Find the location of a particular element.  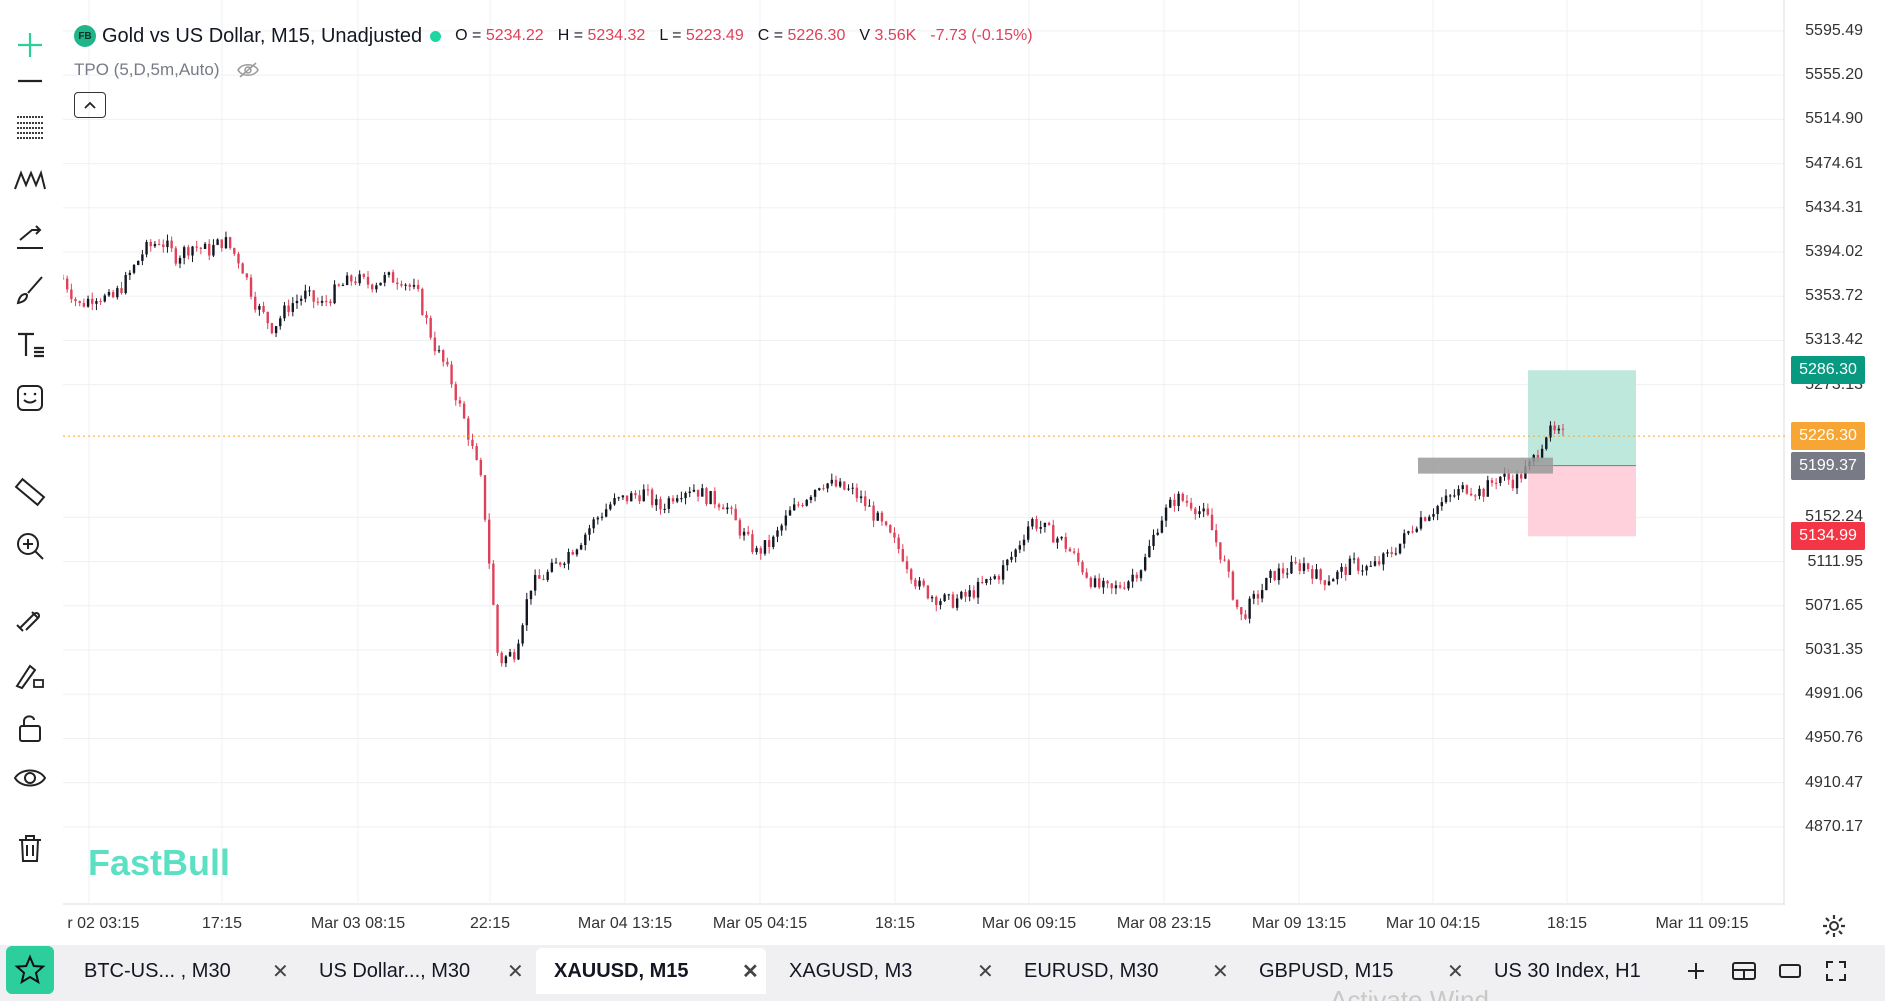

ruler-icon is located at coordinates (30, 492).